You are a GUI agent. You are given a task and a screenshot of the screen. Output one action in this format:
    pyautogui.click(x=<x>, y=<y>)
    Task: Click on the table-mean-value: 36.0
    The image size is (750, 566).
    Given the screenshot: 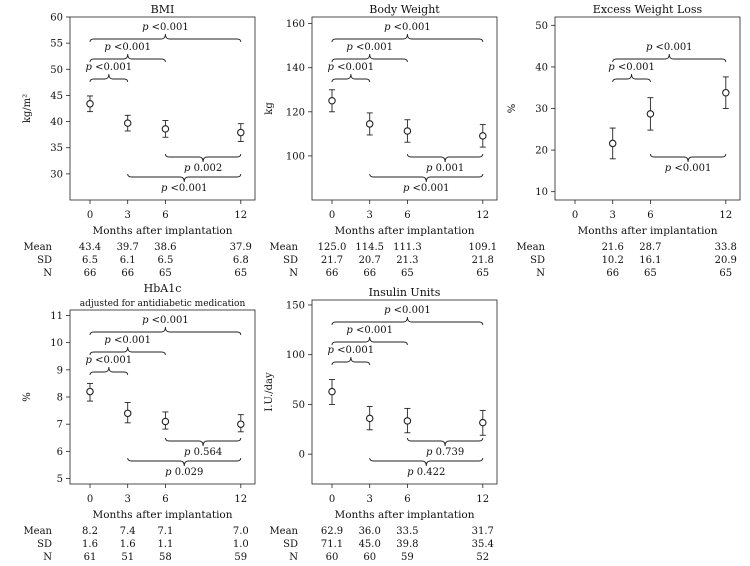 What is the action you would take?
    pyautogui.click(x=370, y=531)
    